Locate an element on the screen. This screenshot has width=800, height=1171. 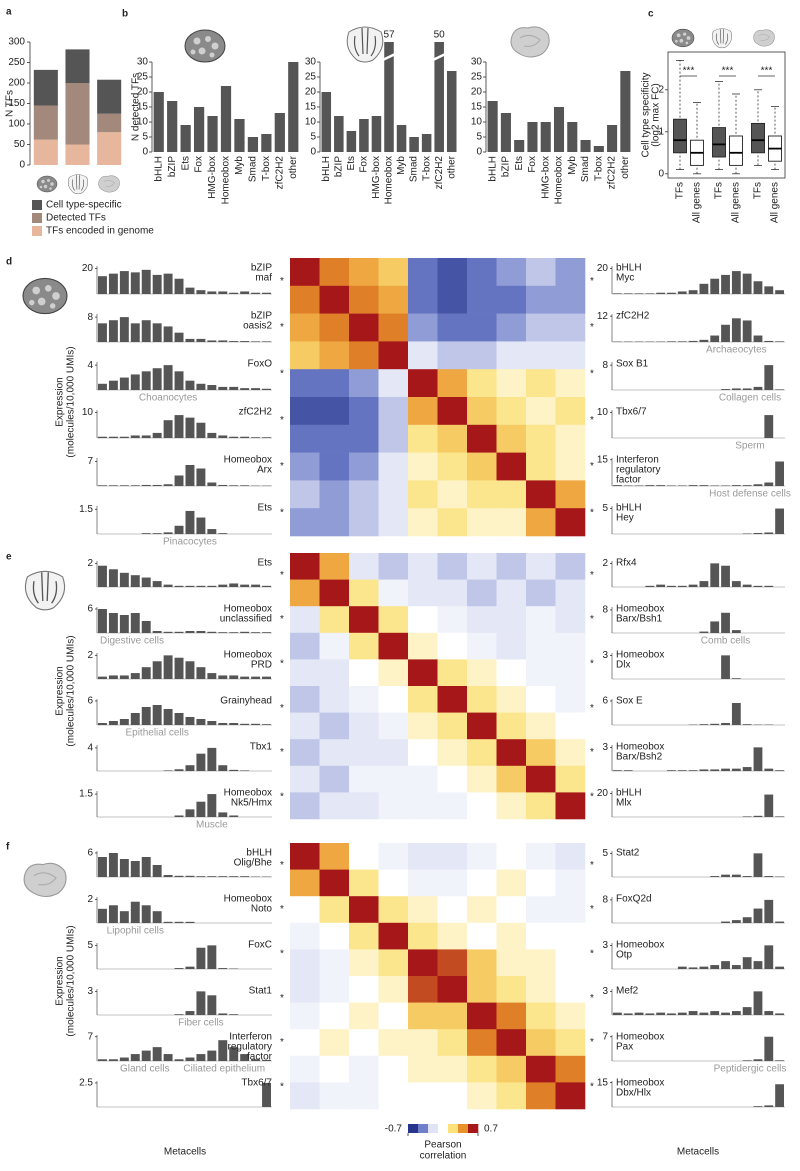
track-label: FoxC is located at coordinates (260, 945).